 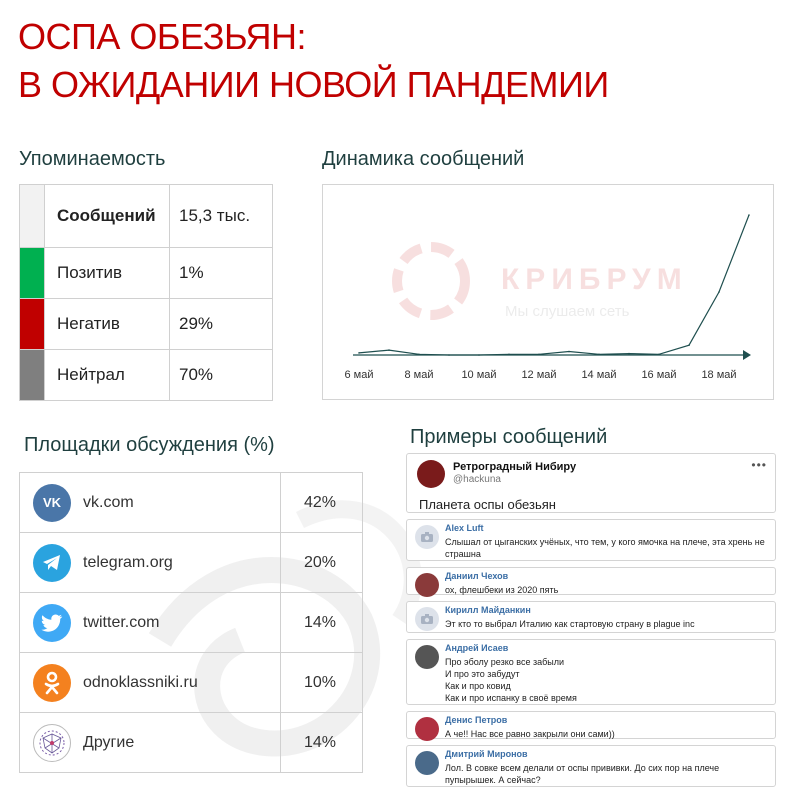 What do you see at coordinates (191, 502) in the screenshot?
I see `platform-row-vk: VK vk.com 42%` at bounding box center [191, 502].